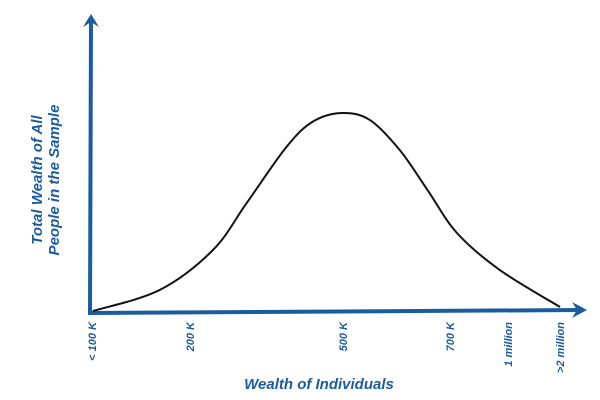  I want to click on y-axis-label-line-1: Total Wealth of All, so click(37, 179).